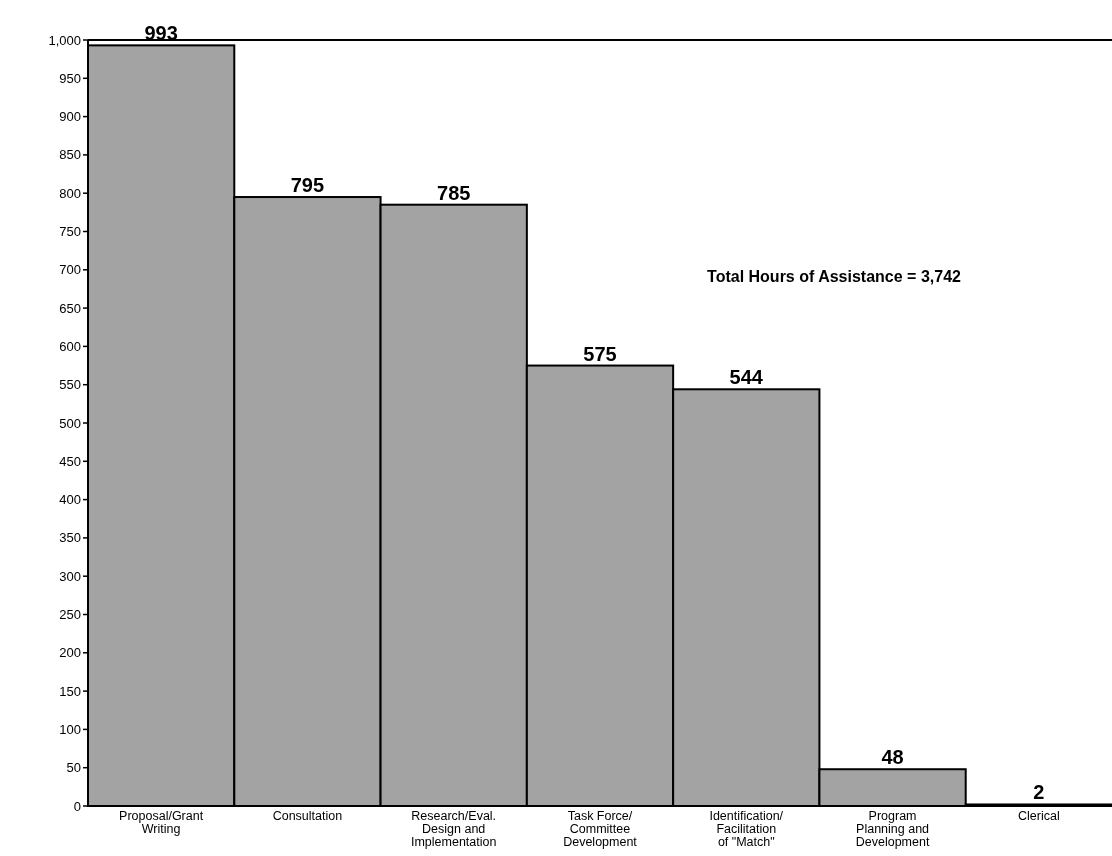  I want to click on y-tick-label: 600, so click(70, 346).